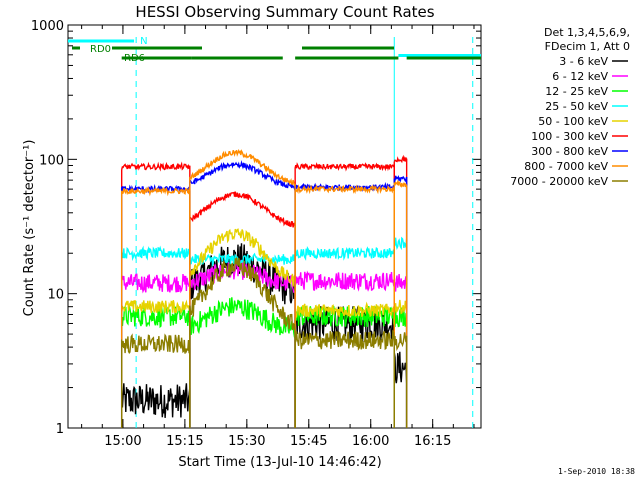 The height and width of the screenshot is (480, 640). What do you see at coordinates (284, 12) in the screenshot?
I see `chart-title: HESSI Observing Summary Count Rates` at bounding box center [284, 12].